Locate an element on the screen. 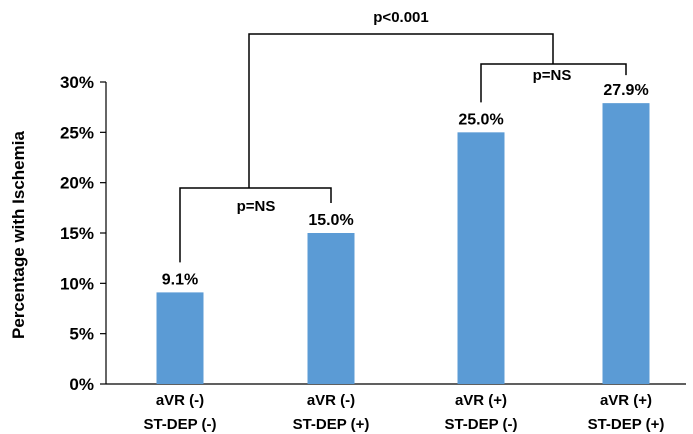 The height and width of the screenshot is (434, 693). bracket-line is located at coordinates (255, 225).